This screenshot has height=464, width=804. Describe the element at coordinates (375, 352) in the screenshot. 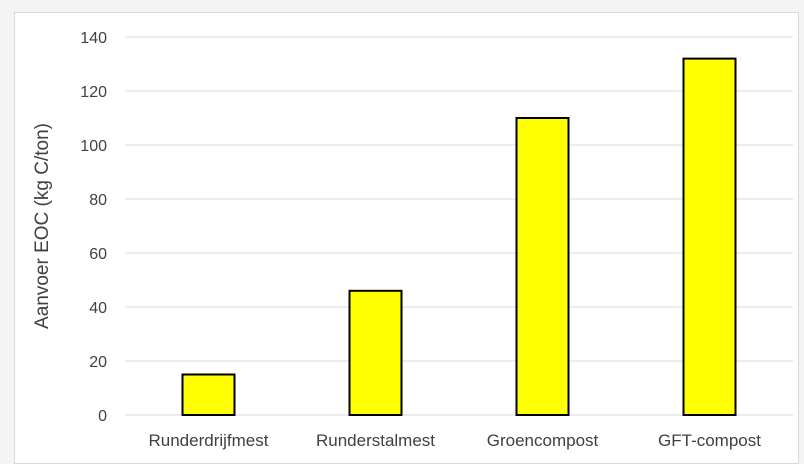

I see `bar-runderstalmest` at that location.